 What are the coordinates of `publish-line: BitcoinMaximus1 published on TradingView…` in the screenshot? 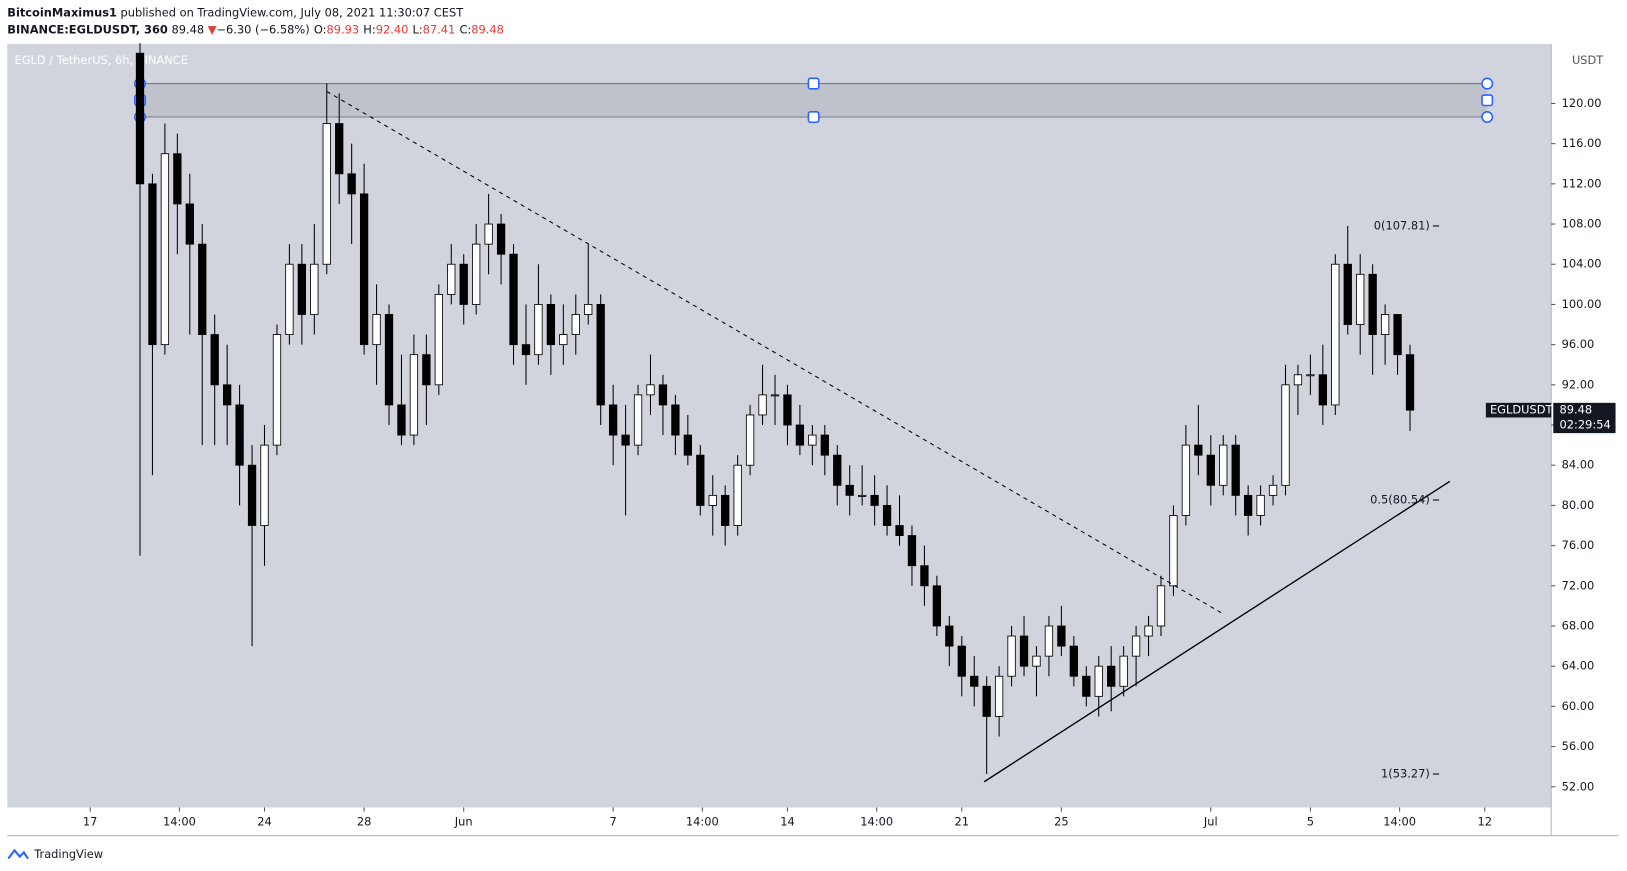 It's located at (235, 12).